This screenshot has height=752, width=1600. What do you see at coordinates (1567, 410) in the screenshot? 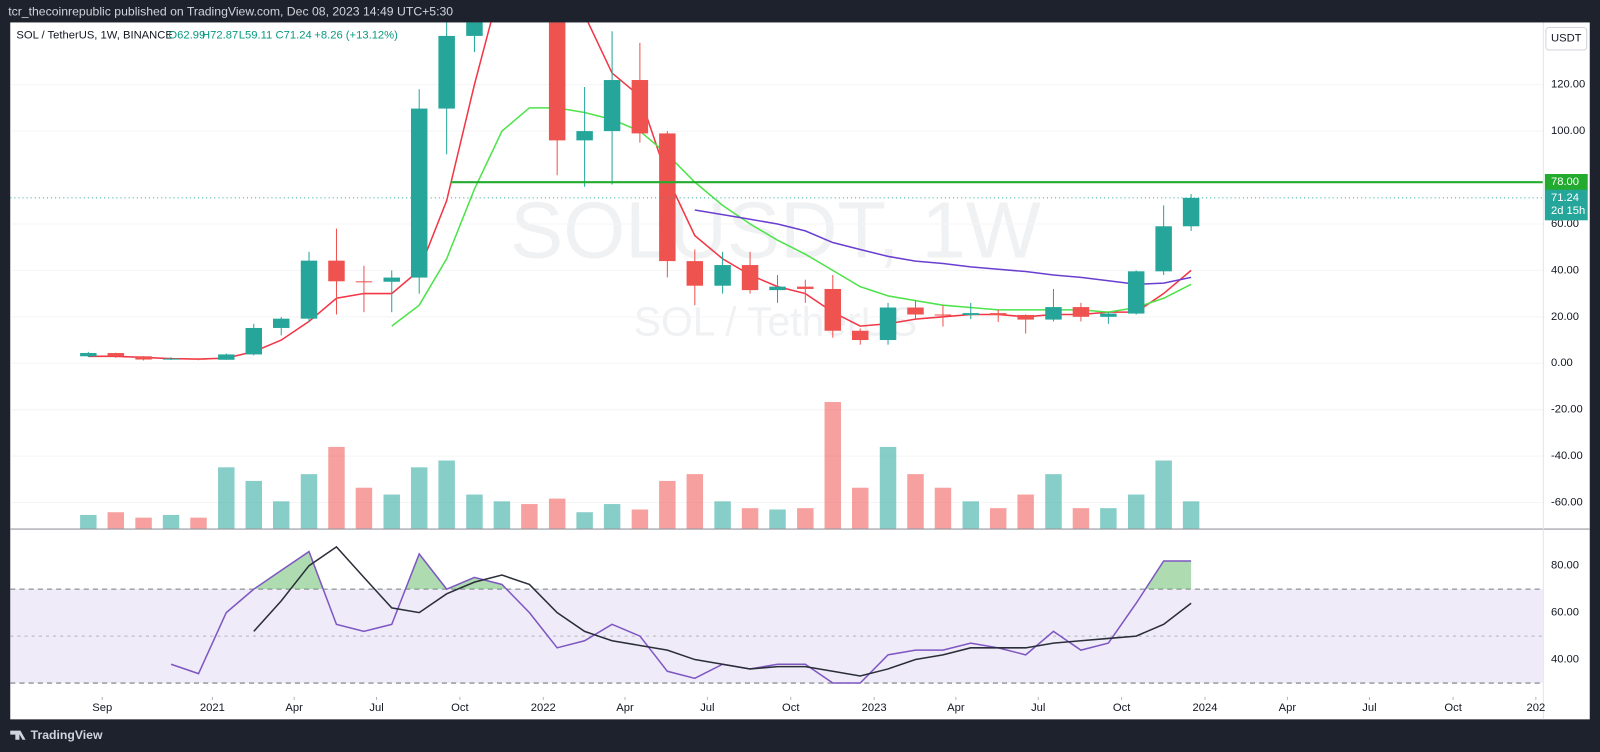
I see `y-tick-label: -20.00` at bounding box center [1567, 410].